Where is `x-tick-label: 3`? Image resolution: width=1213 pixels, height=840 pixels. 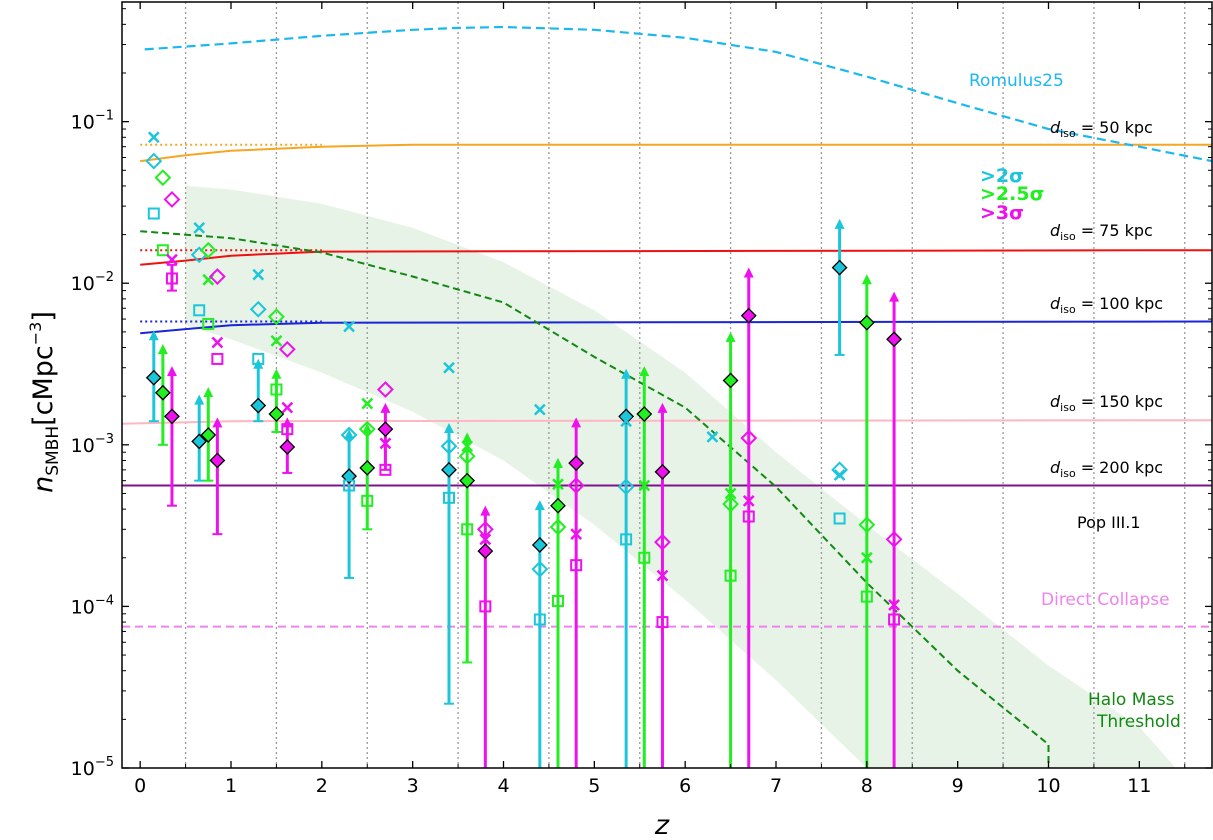
x-tick-label: 3 is located at coordinates (413, 786).